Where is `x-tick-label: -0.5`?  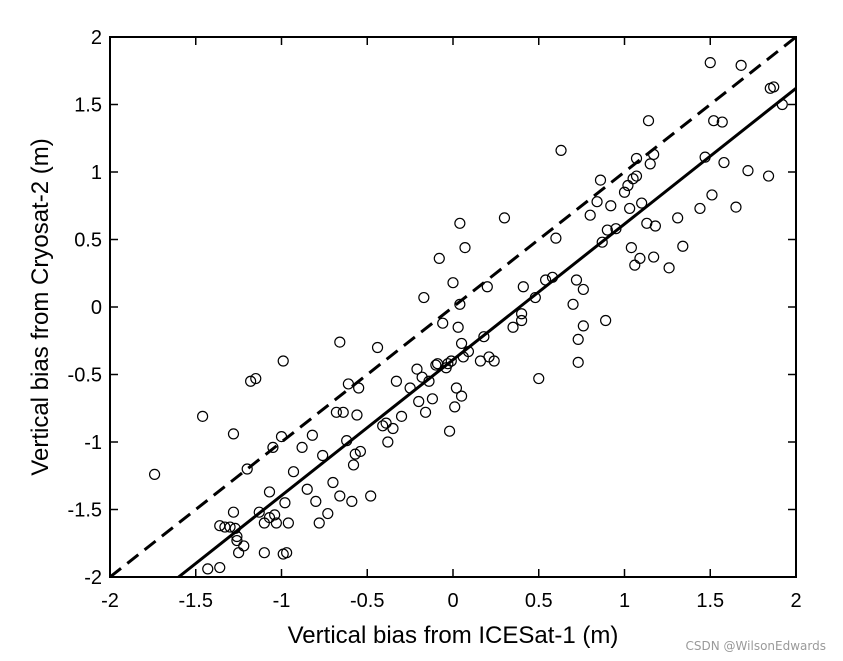 x-tick-label: -0.5 is located at coordinates (367, 601).